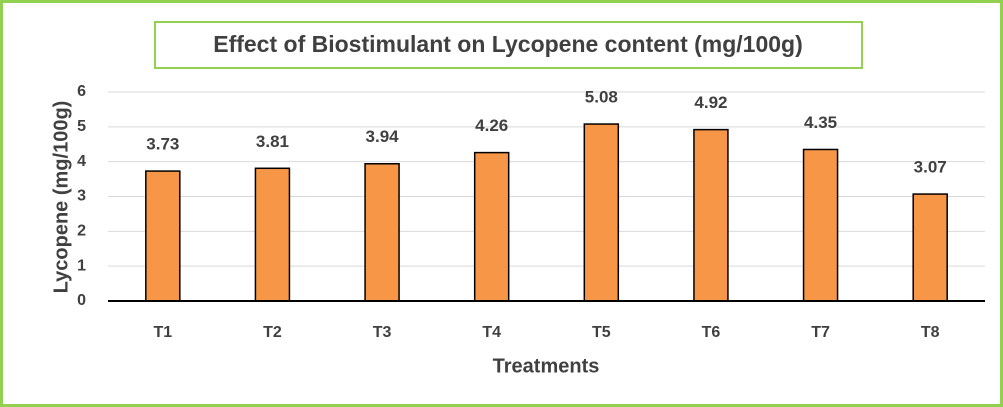  What do you see at coordinates (162, 144) in the screenshot?
I see `data-label: 3.73` at bounding box center [162, 144].